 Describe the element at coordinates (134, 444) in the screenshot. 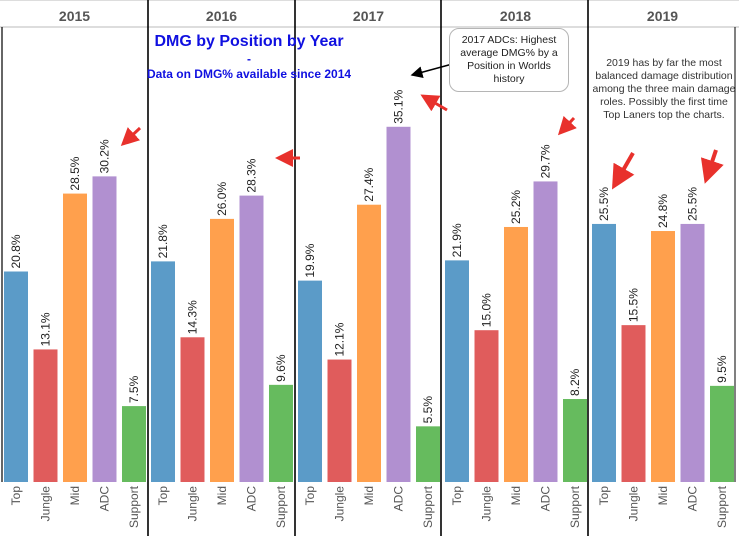

I see `bar-2015-support` at that location.